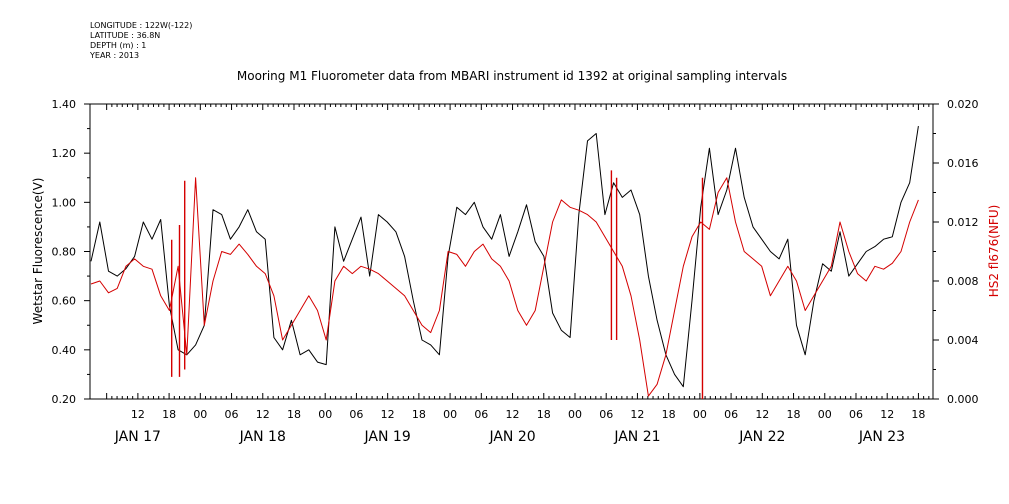 This screenshot has width=1009, height=504. I want to click on right-tick-label: 0.016, so click(963, 163).